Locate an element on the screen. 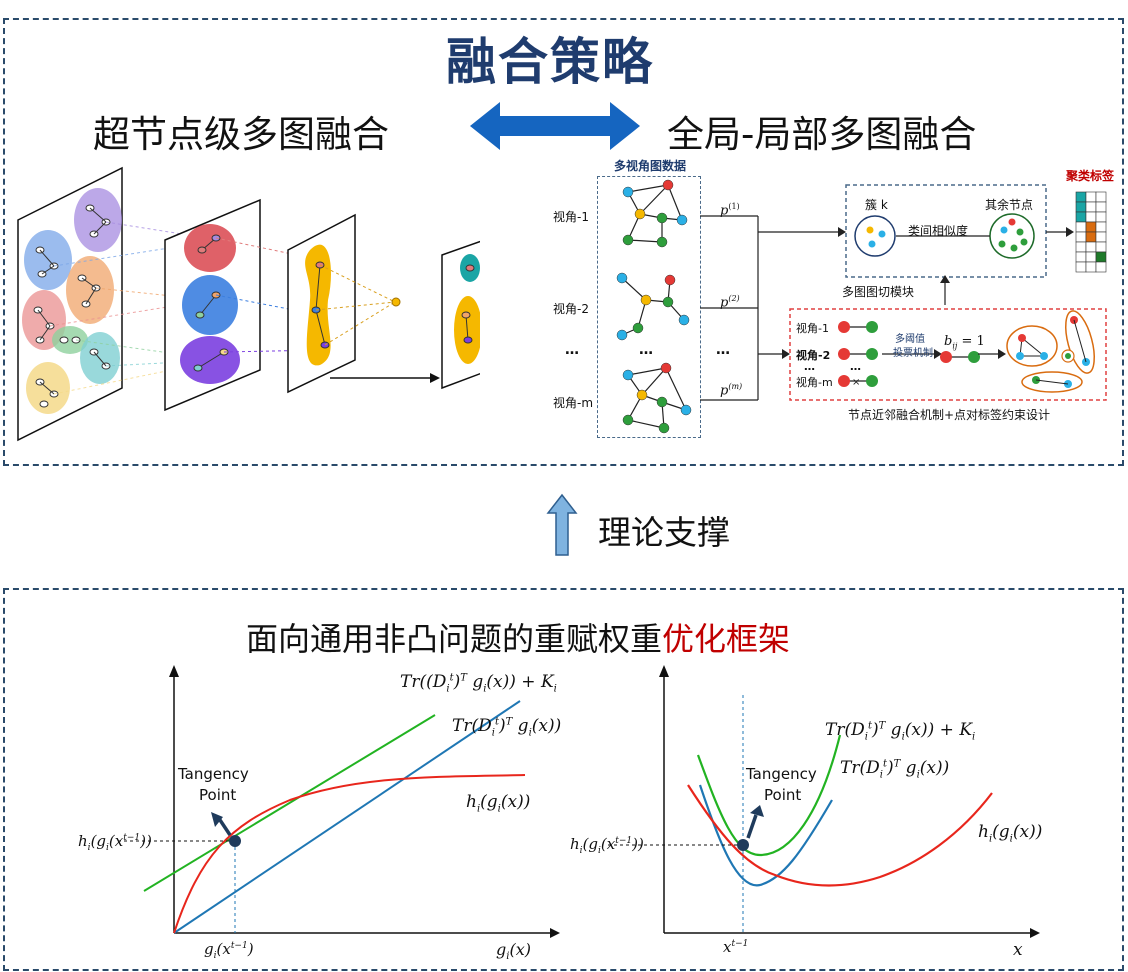 The image size is (1128, 972). left-plot is located at coordinates (339, 801).